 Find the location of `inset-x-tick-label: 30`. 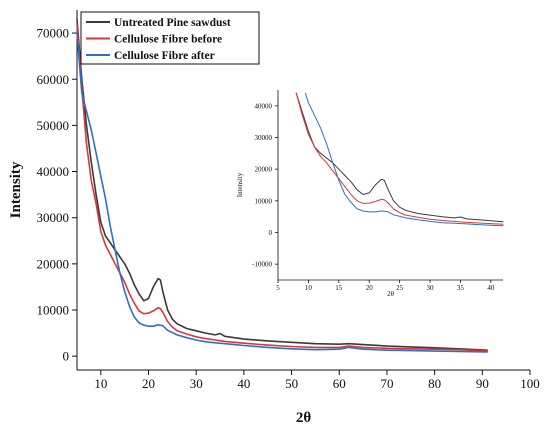

inset-x-tick-label: 30 is located at coordinates (431, 288).